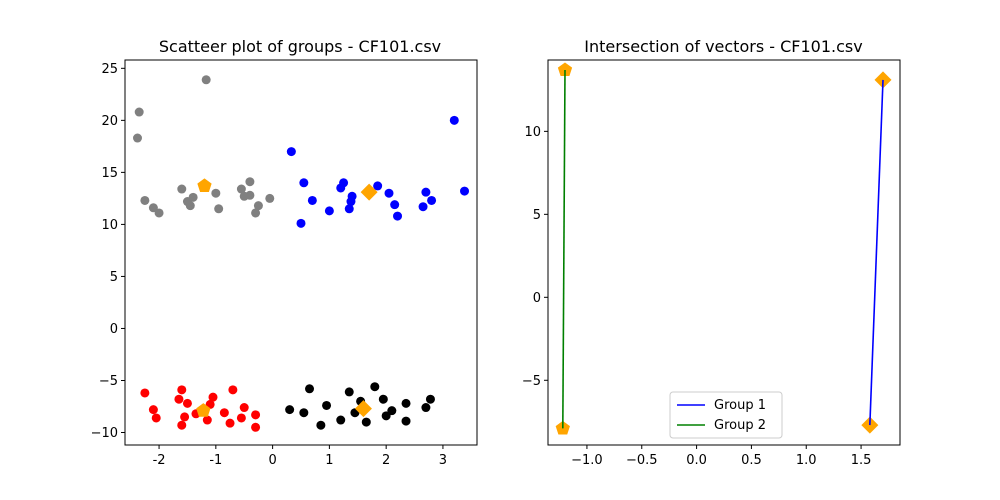 This screenshot has width=1000, height=500. What do you see at coordinates (114, 329) in the screenshot?
I see `scatter-y-tick-label: 0` at bounding box center [114, 329].